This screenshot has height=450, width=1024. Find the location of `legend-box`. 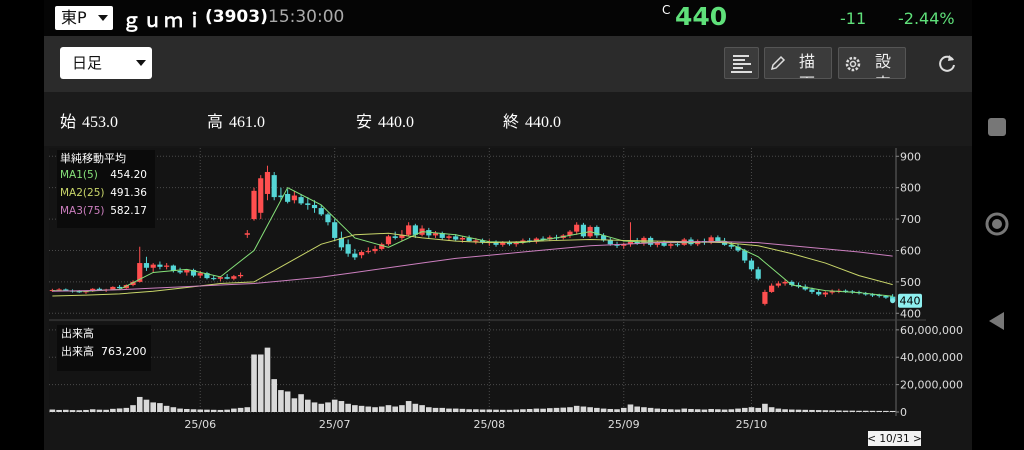

legend-box is located at coordinates (106, 189).